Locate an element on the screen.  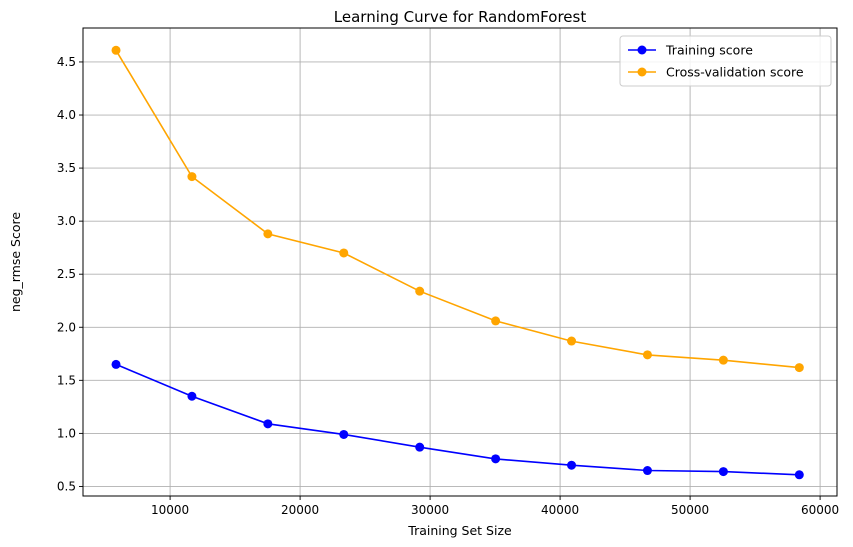
x-tick-label: 40000 is located at coordinates (560, 510).